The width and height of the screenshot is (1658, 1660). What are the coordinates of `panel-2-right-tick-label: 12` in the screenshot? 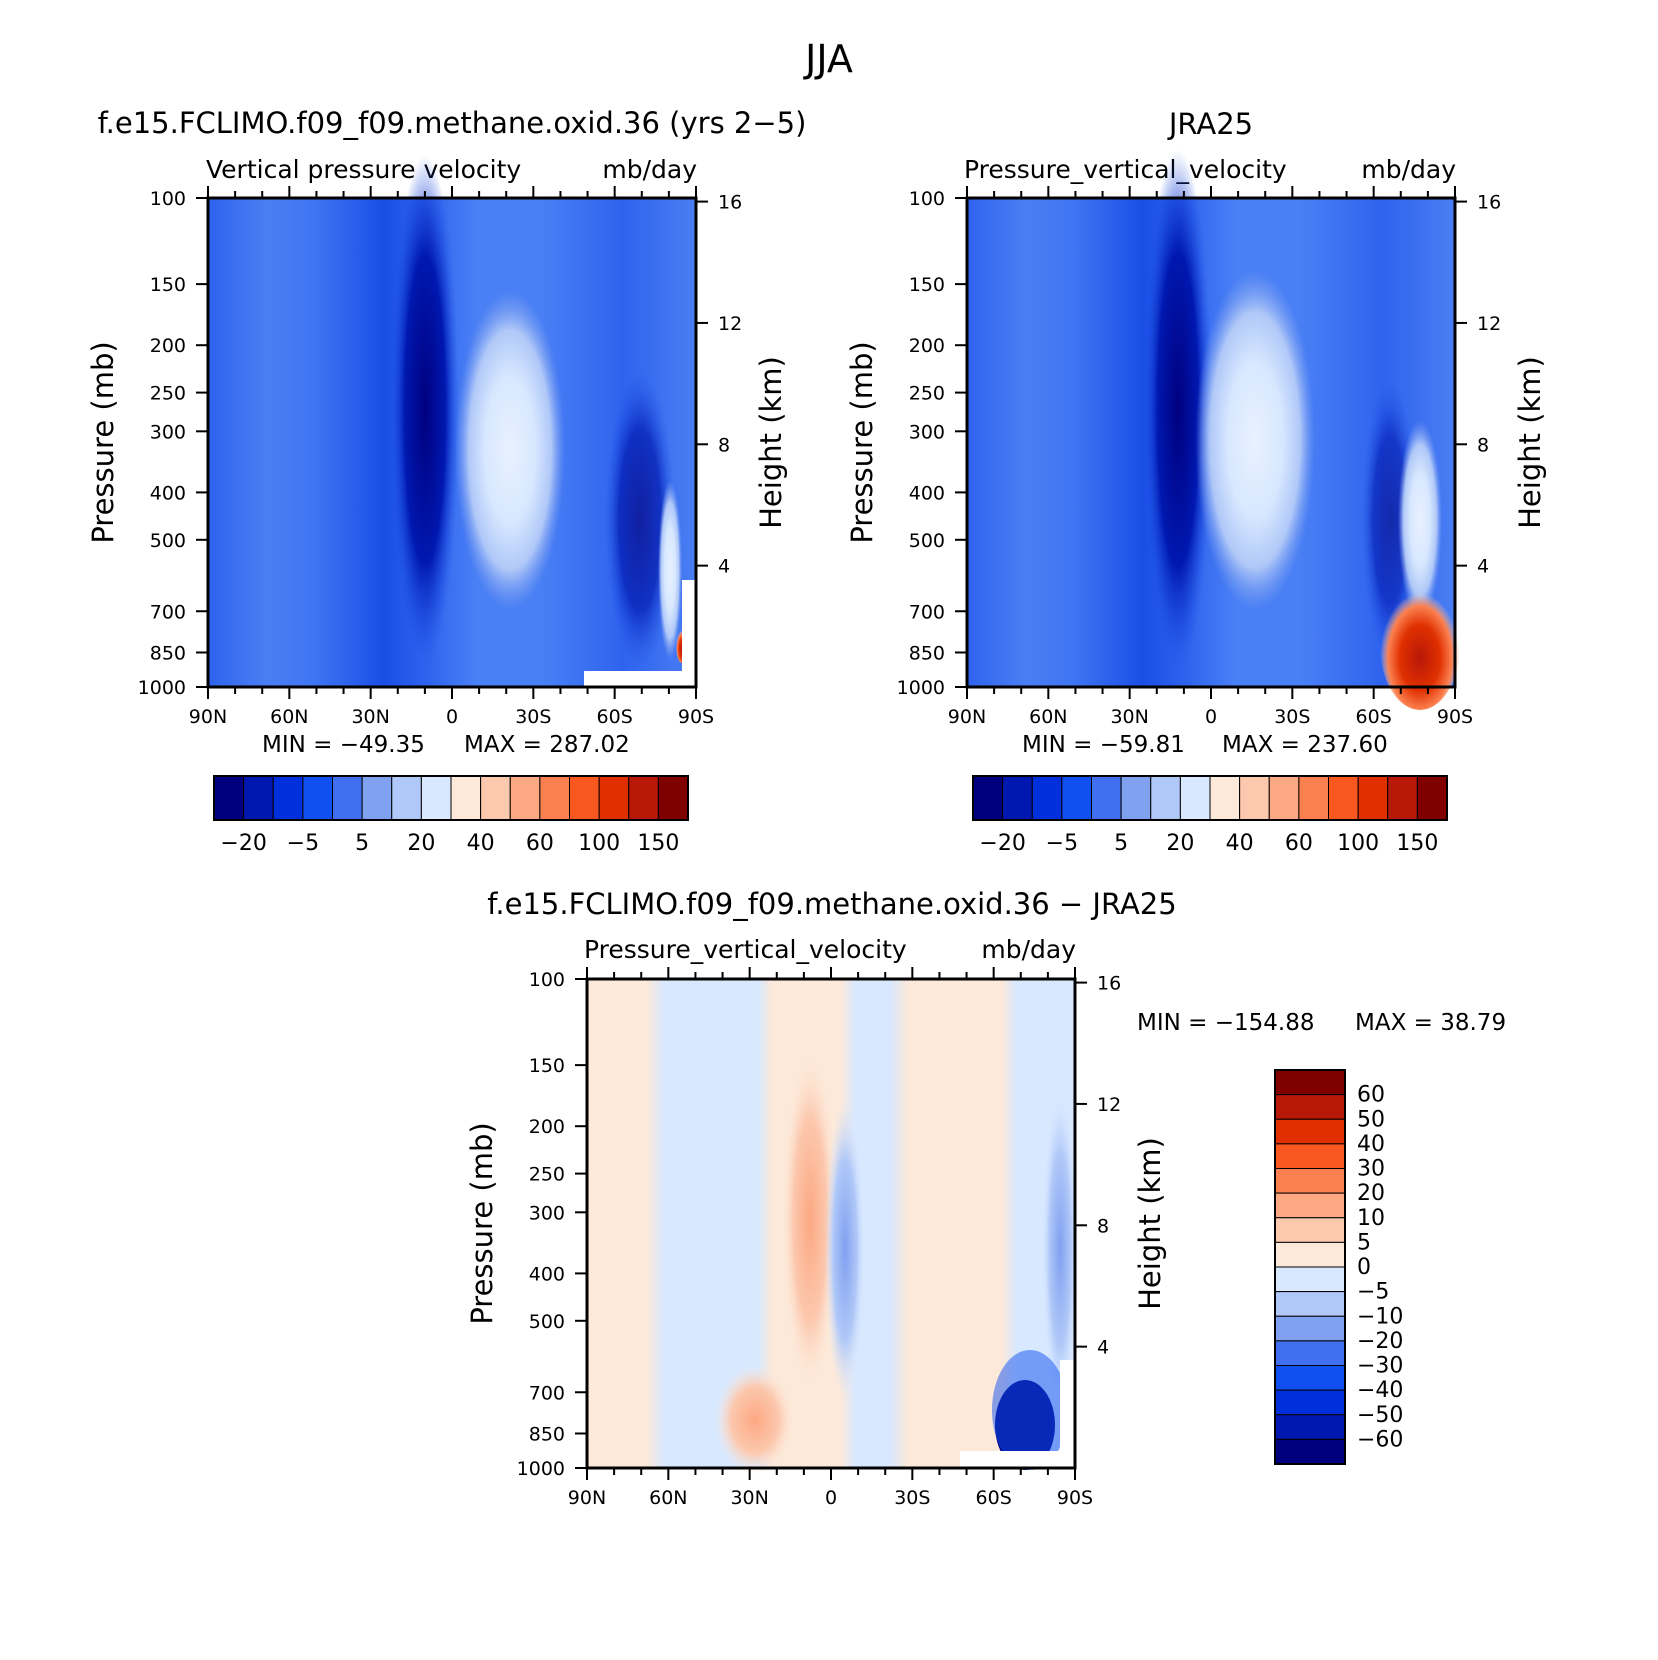 It's located at (1489, 324).